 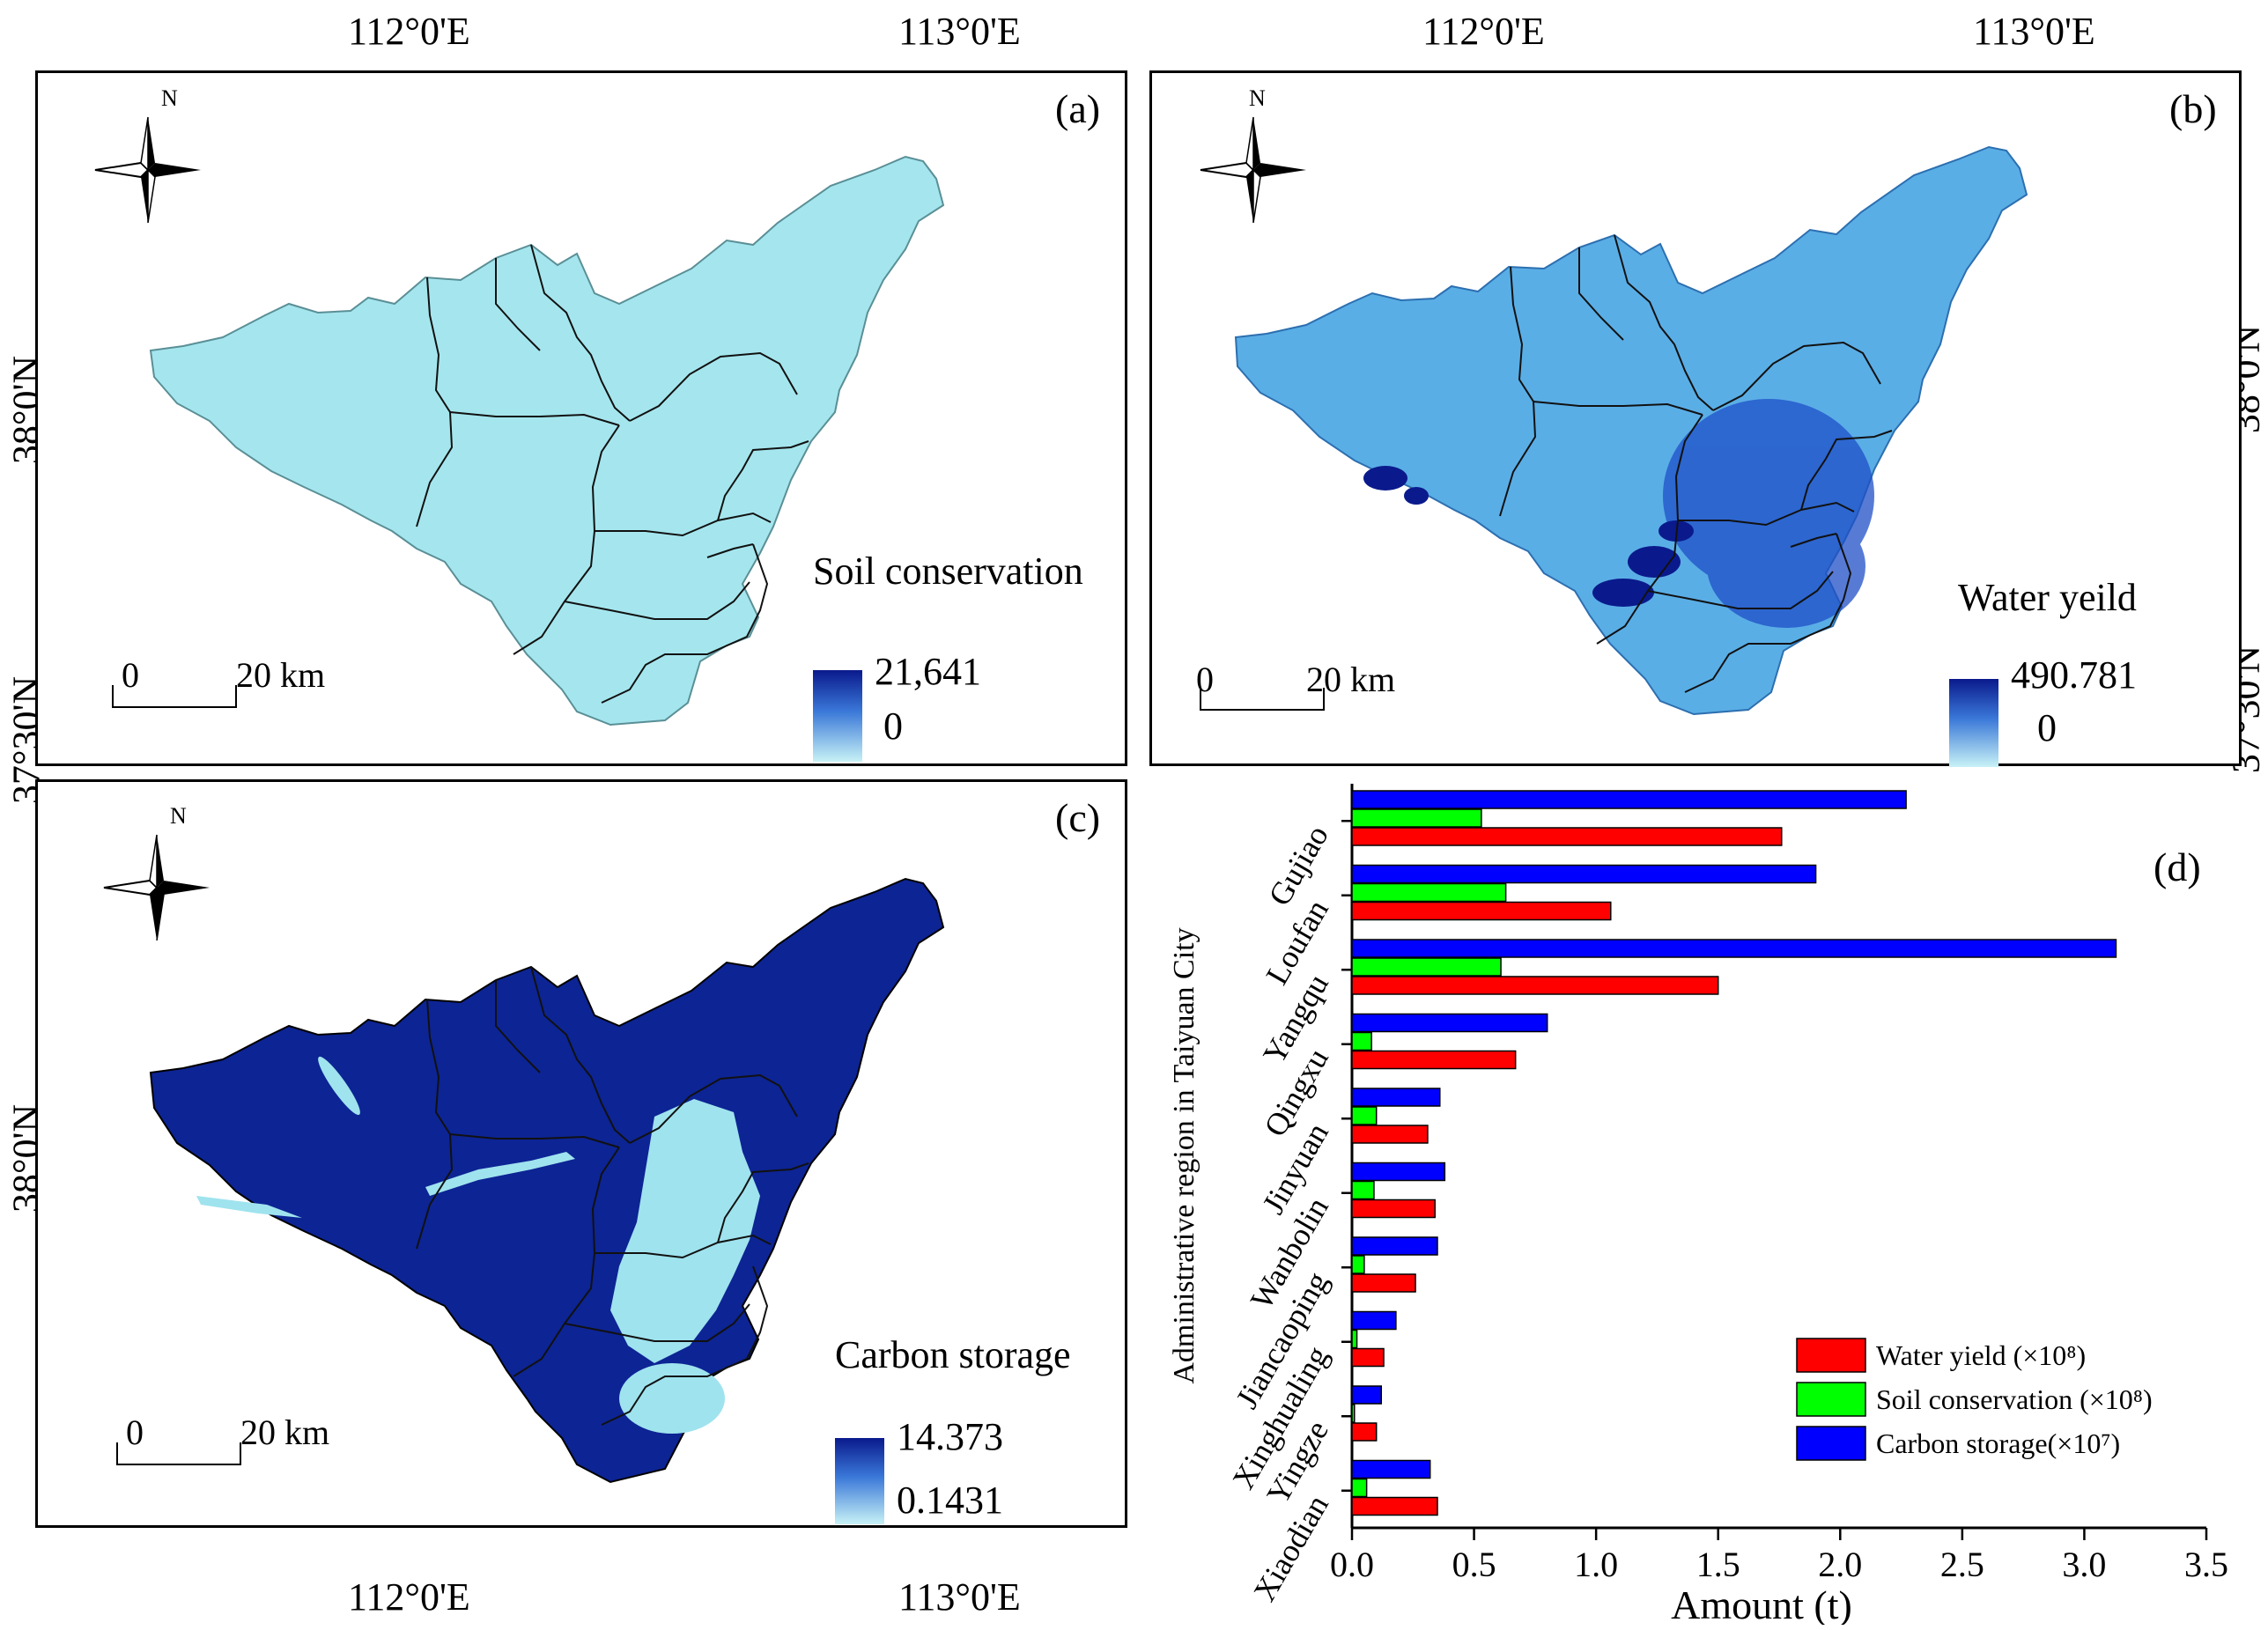 What do you see at coordinates (1483, 32) in the screenshot?
I see `top-longitude-112-b: 112°0'E` at bounding box center [1483, 32].